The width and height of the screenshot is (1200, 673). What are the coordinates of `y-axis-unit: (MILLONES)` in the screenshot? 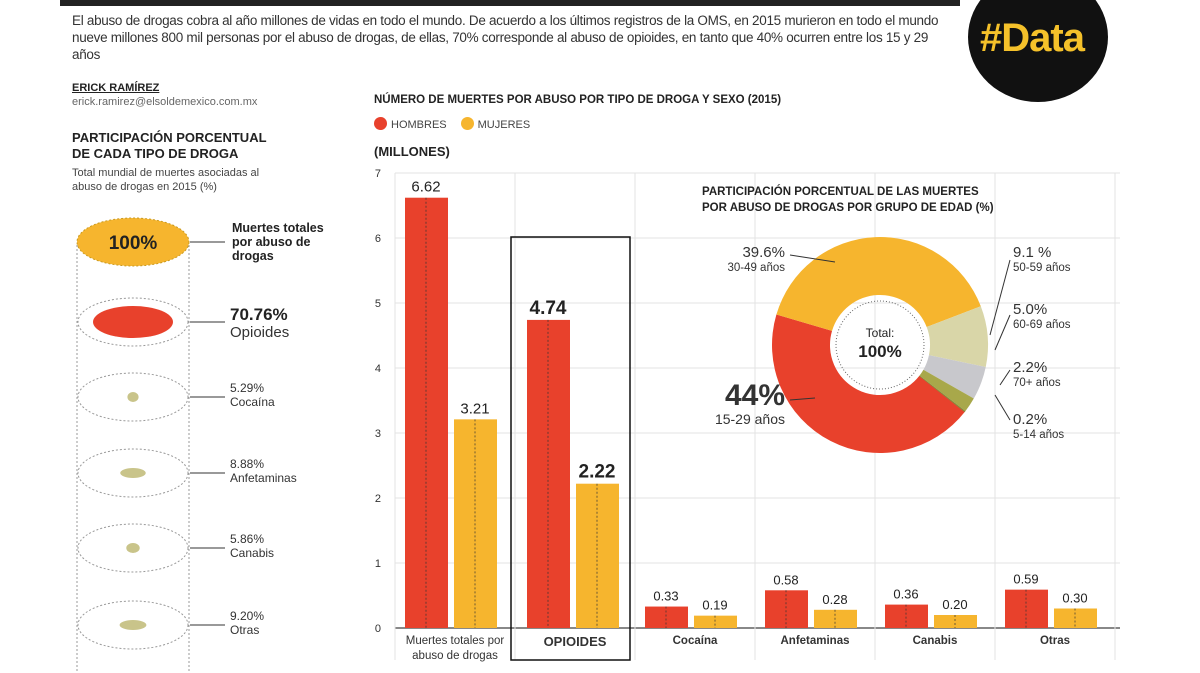 It's located at (412, 151).